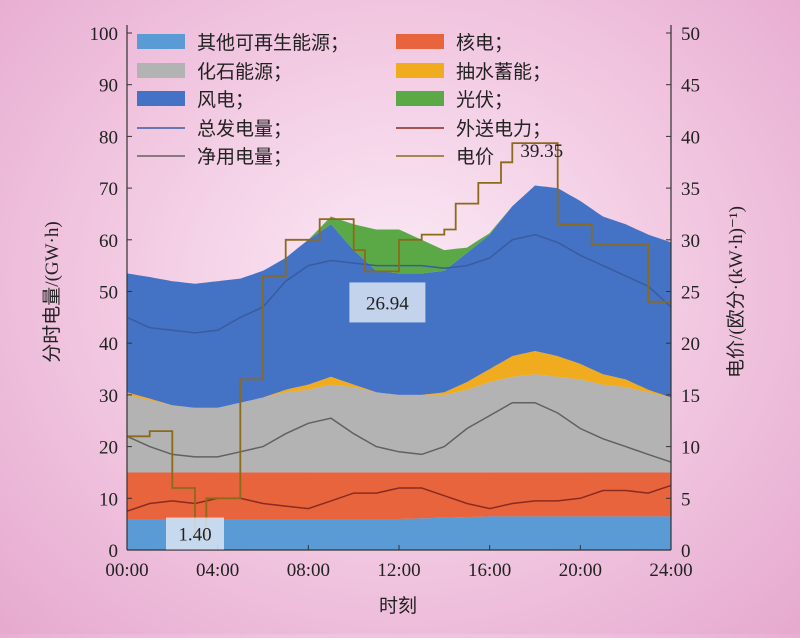  Describe the element at coordinates (690, 448) in the screenshot. I see `y-right-tick-label: 10` at that location.